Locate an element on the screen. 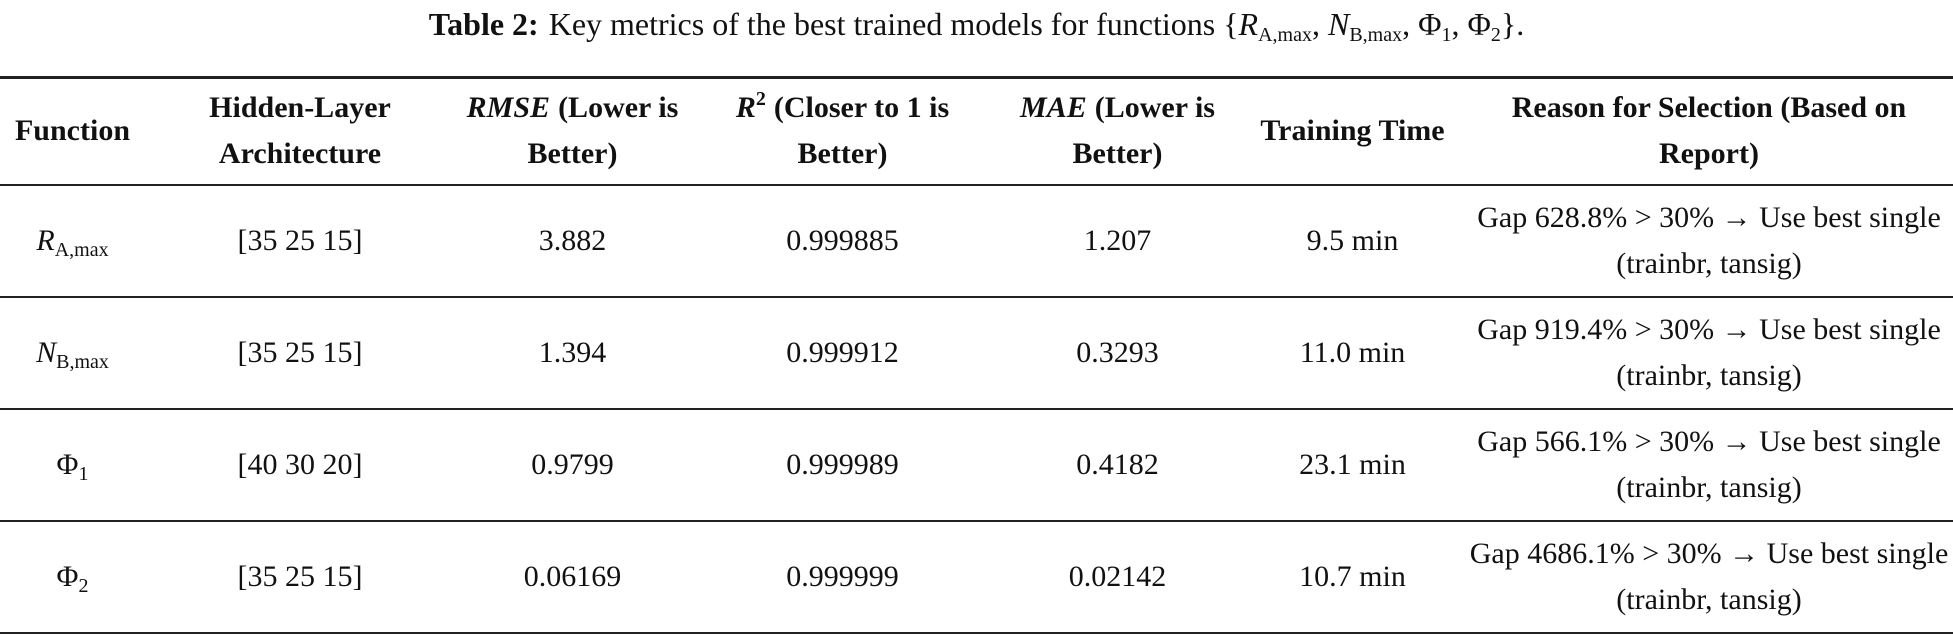  header-text: Reason for Selection (Based on Report) is located at coordinates (1709, 131).